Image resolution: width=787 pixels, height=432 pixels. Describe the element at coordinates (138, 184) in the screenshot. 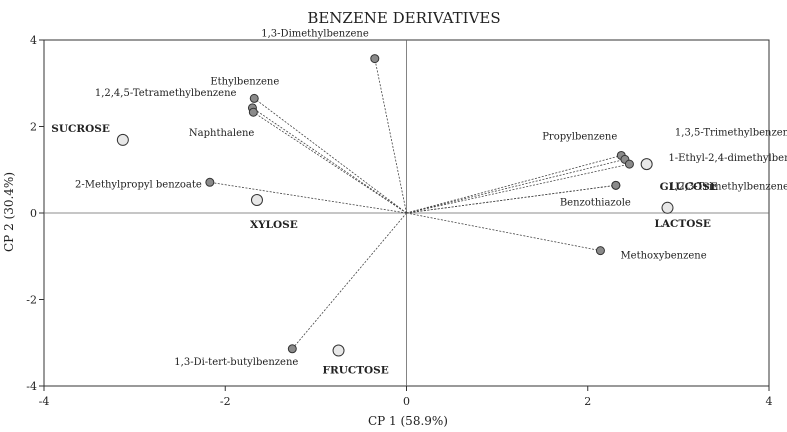

I see `variable-label: 2-Methylpropyl benzoate` at that location.